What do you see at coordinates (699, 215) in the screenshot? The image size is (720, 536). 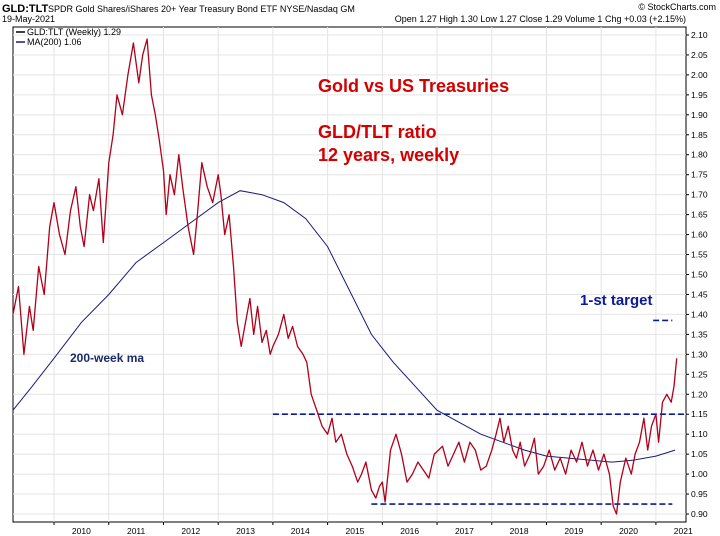 I see `y-tick-label: 1.65` at bounding box center [699, 215].